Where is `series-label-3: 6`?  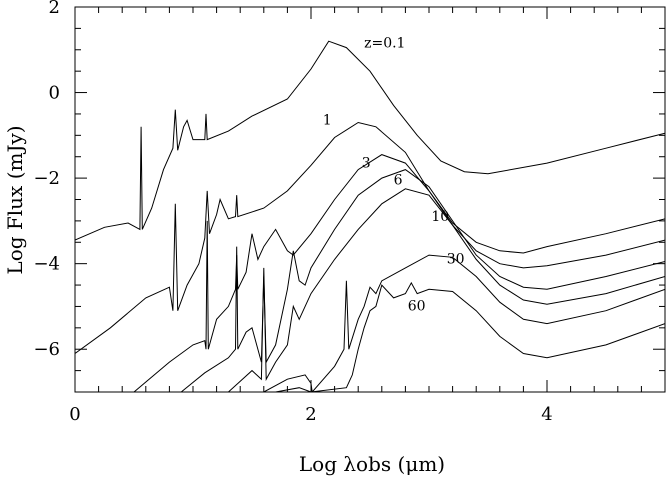
series-label-3: 6 is located at coordinates (398, 181).